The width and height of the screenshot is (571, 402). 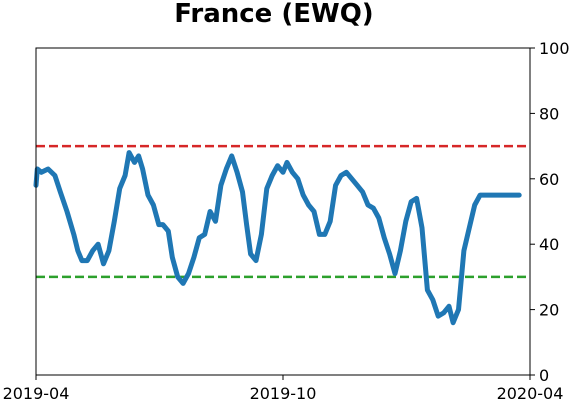 I want to click on y-tick-label: 40, so click(x=549, y=244).